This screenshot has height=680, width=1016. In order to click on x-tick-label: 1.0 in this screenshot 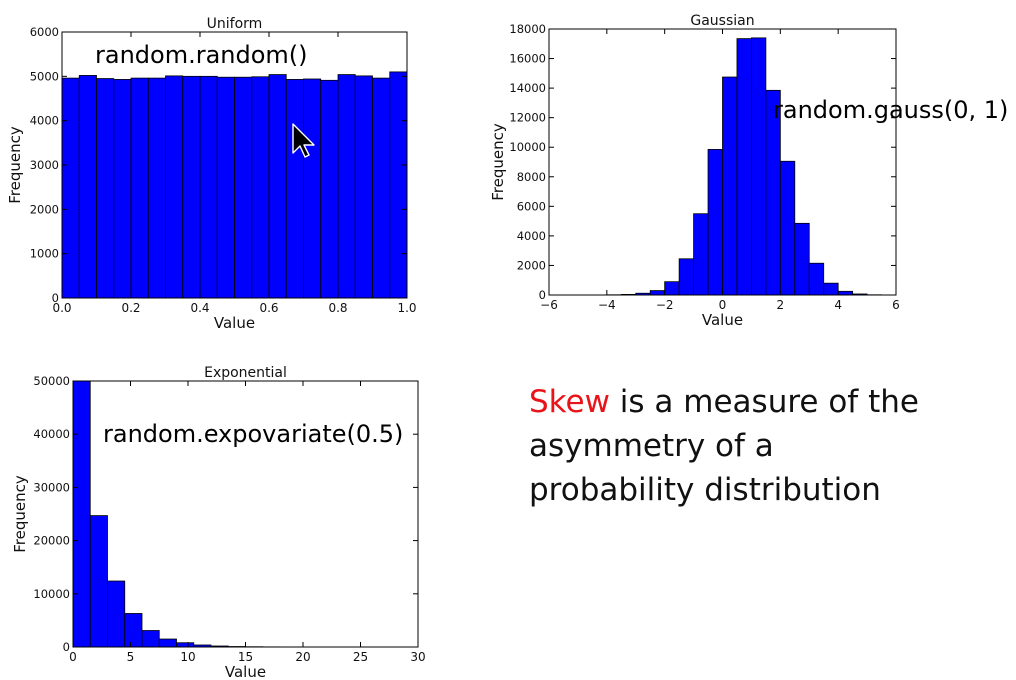, I will do `click(406, 308)`.